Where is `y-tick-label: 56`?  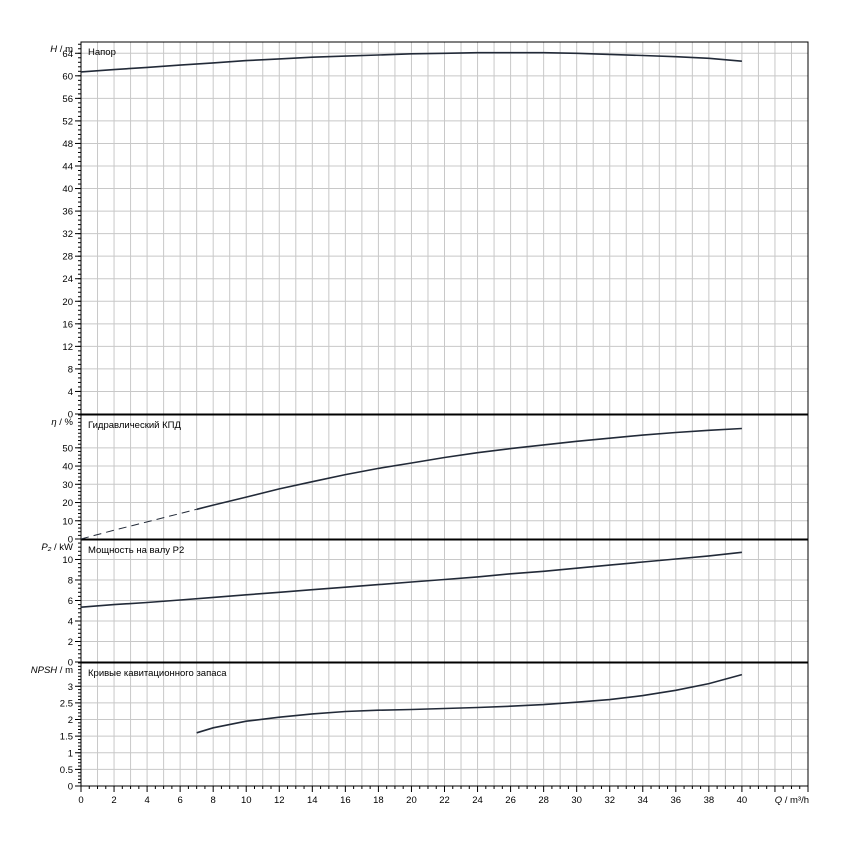
y-tick-label: 56 is located at coordinates (67, 99).